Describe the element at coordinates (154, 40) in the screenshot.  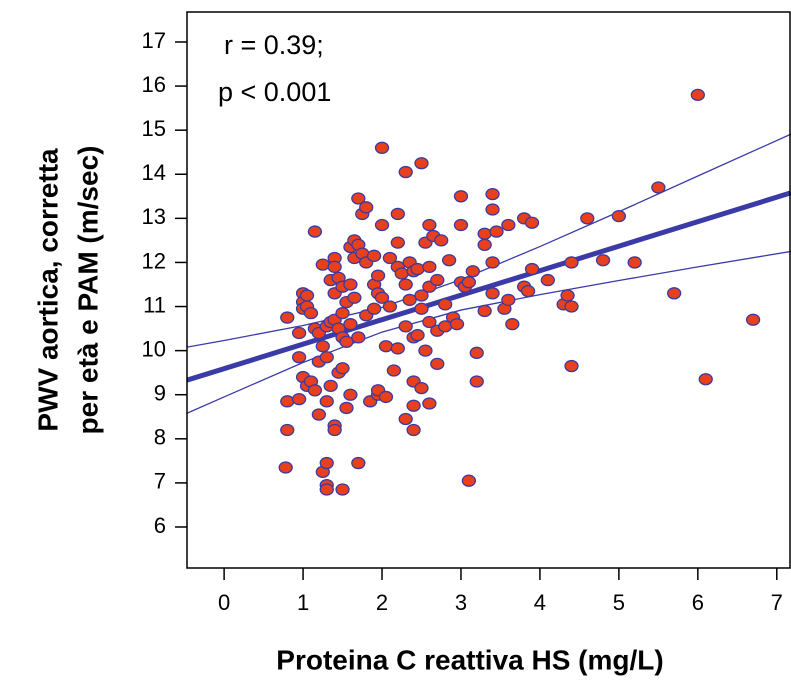
I see `y-tick-label: 17` at that location.